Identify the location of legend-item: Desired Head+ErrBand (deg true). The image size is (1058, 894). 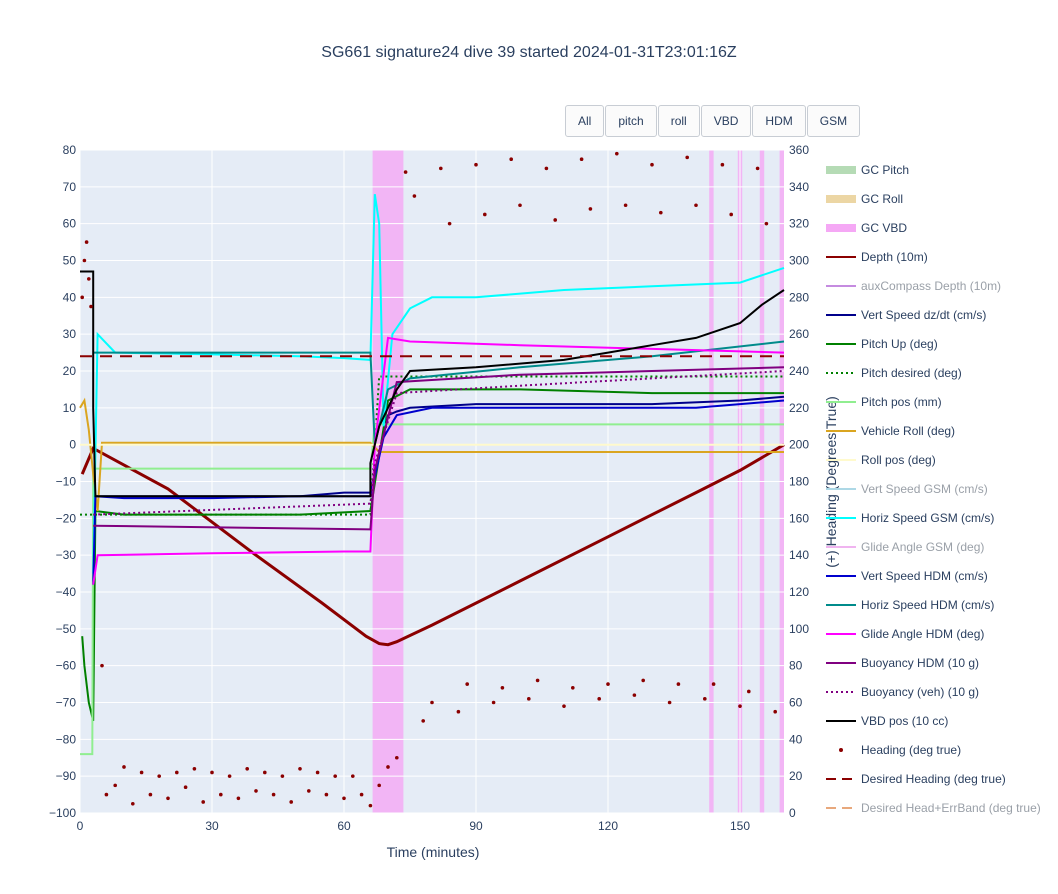
(933, 807).